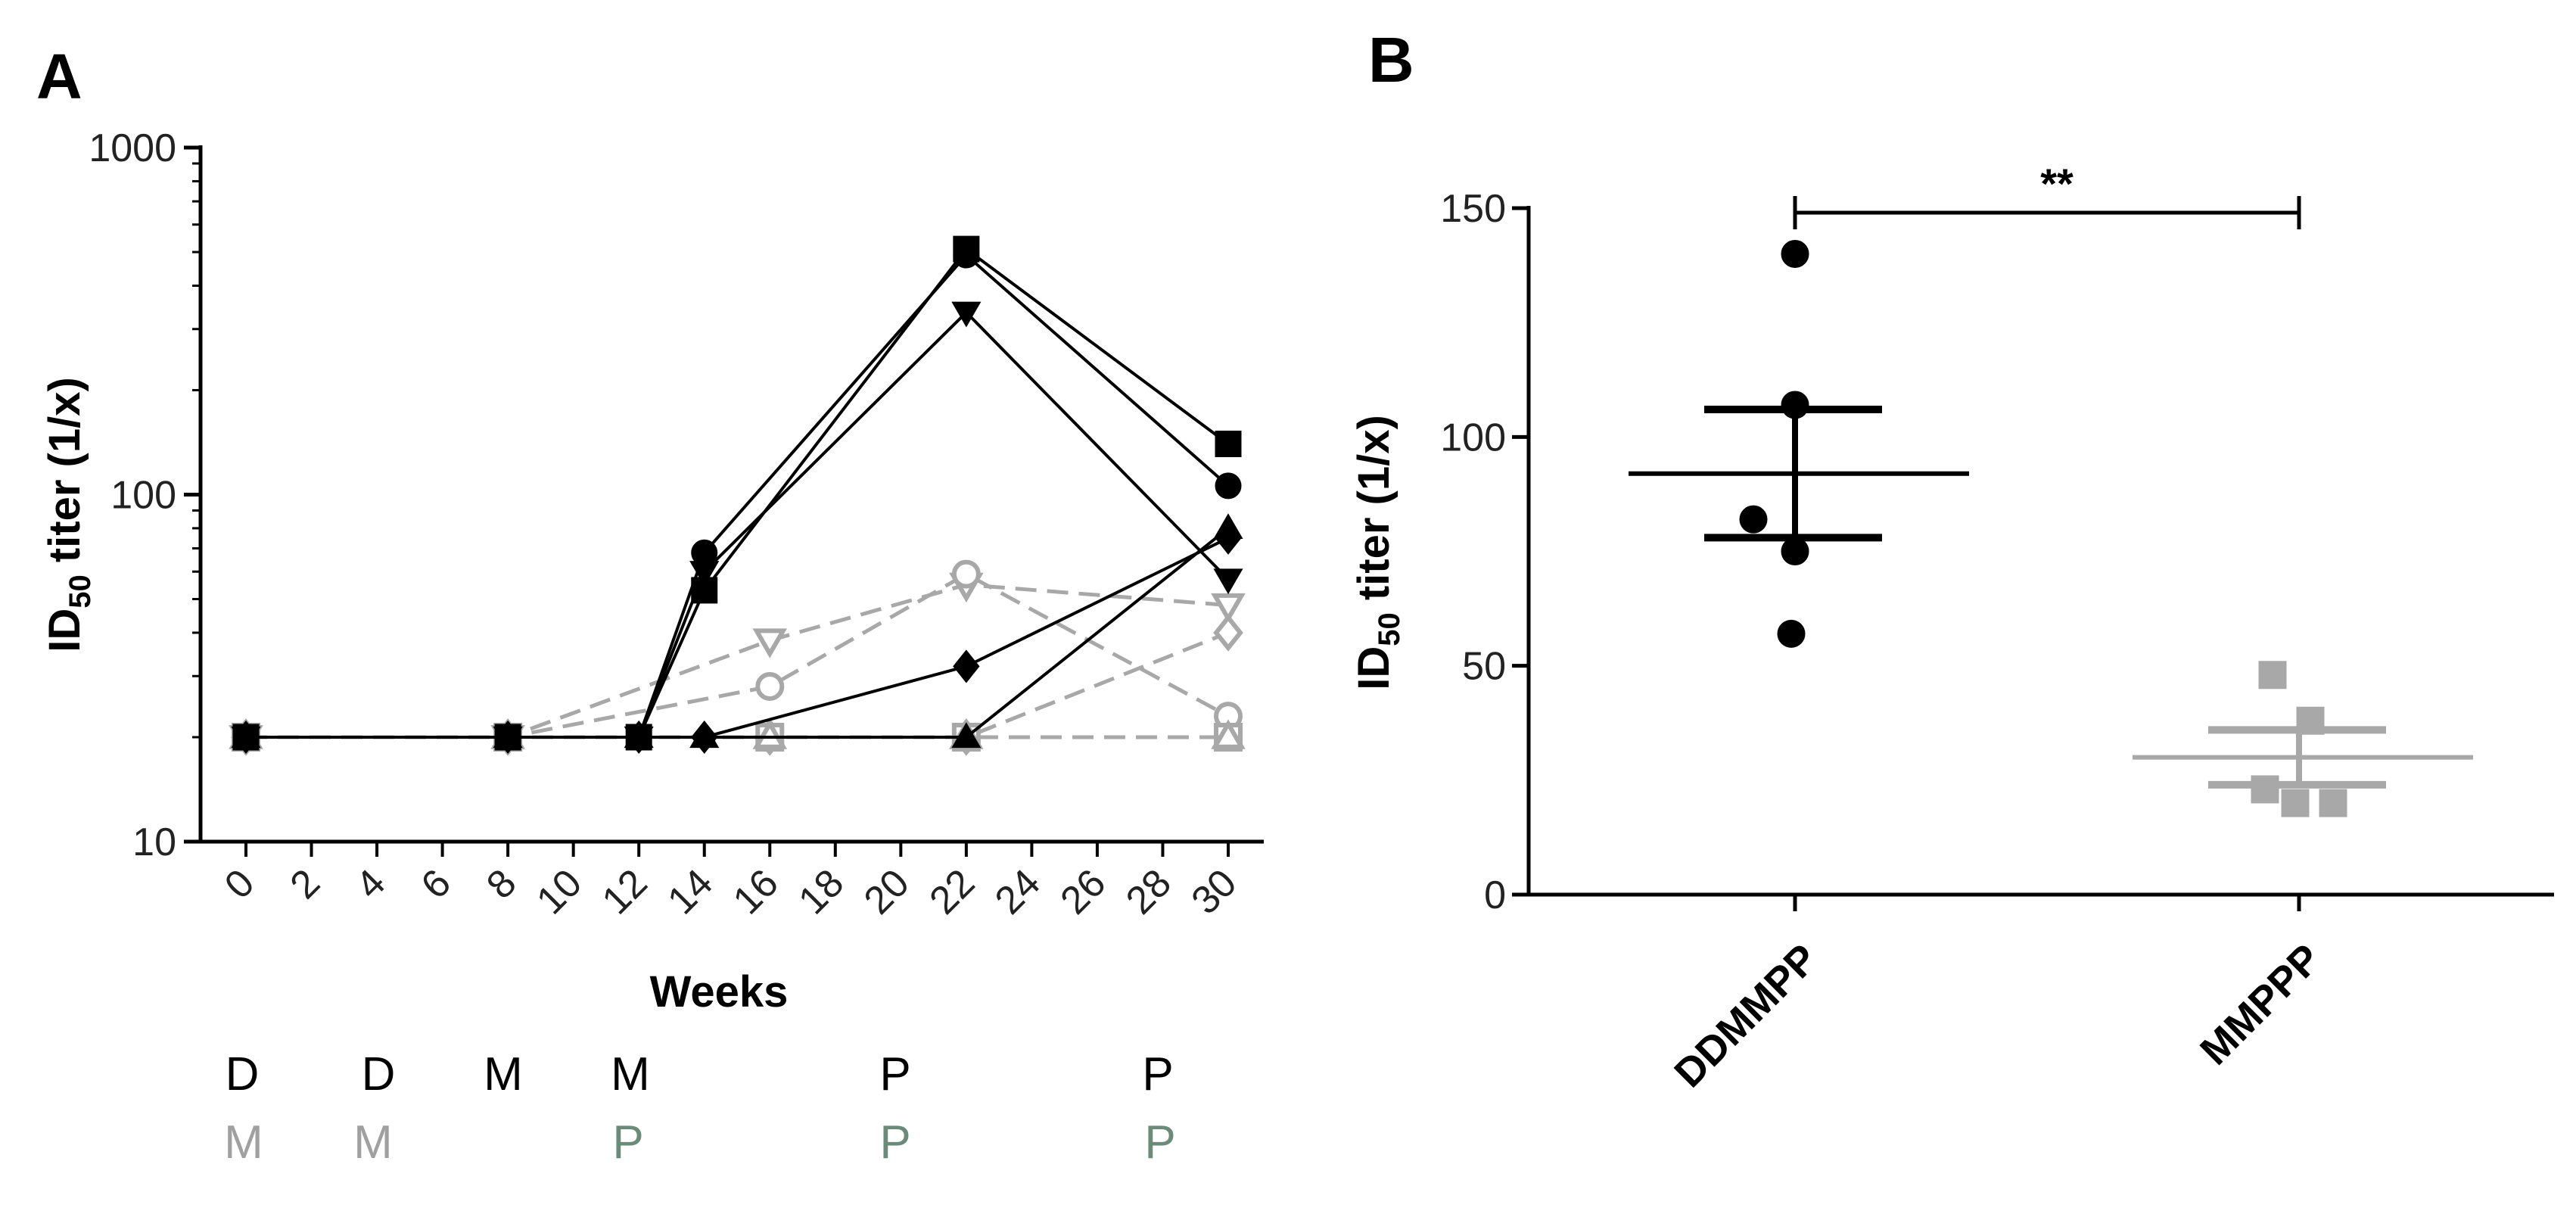  What do you see at coordinates (1473, 552) in the screenshot?
I see `chart-b-y-tick-labels: 0 50 100 150` at bounding box center [1473, 552].